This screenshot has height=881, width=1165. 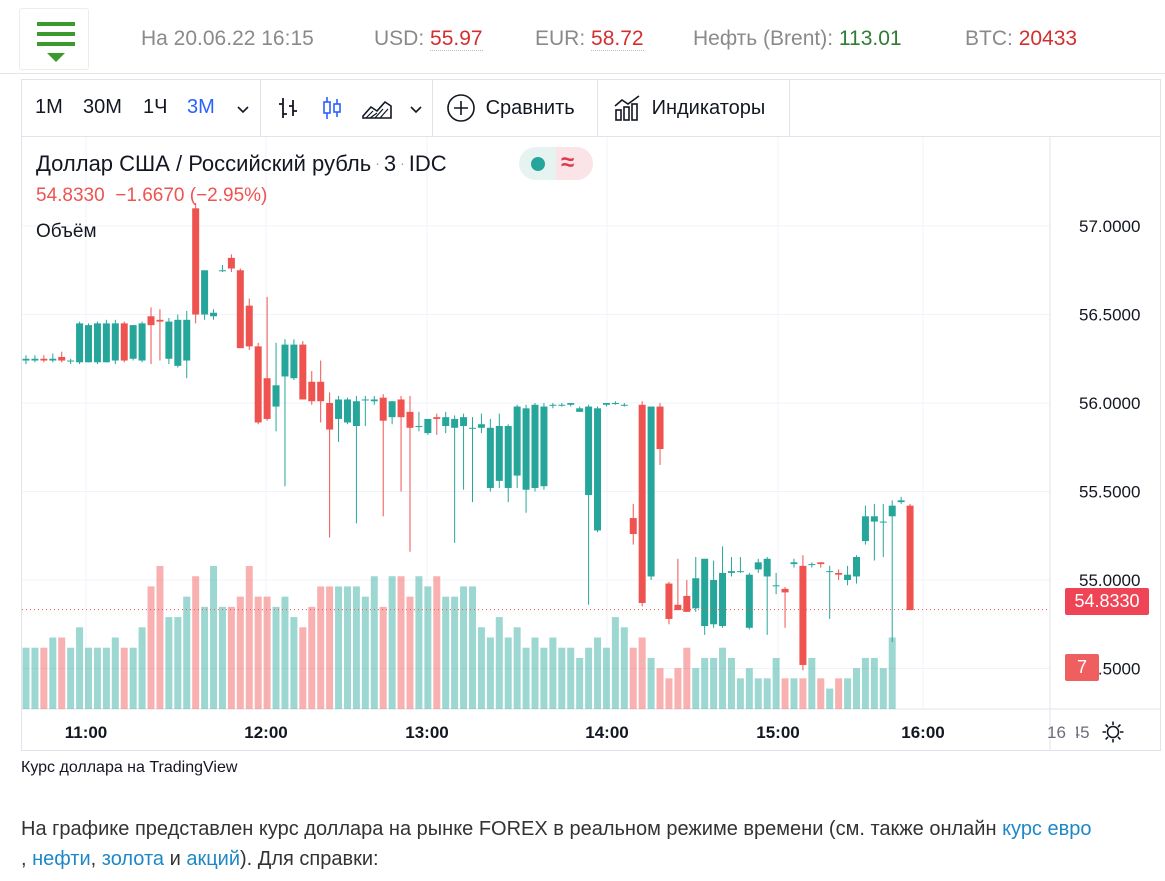 What do you see at coordinates (151, 196) in the screenshot?
I see `ohlc-values: 54.8330 −1.6670 (−2.95%)` at bounding box center [151, 196].